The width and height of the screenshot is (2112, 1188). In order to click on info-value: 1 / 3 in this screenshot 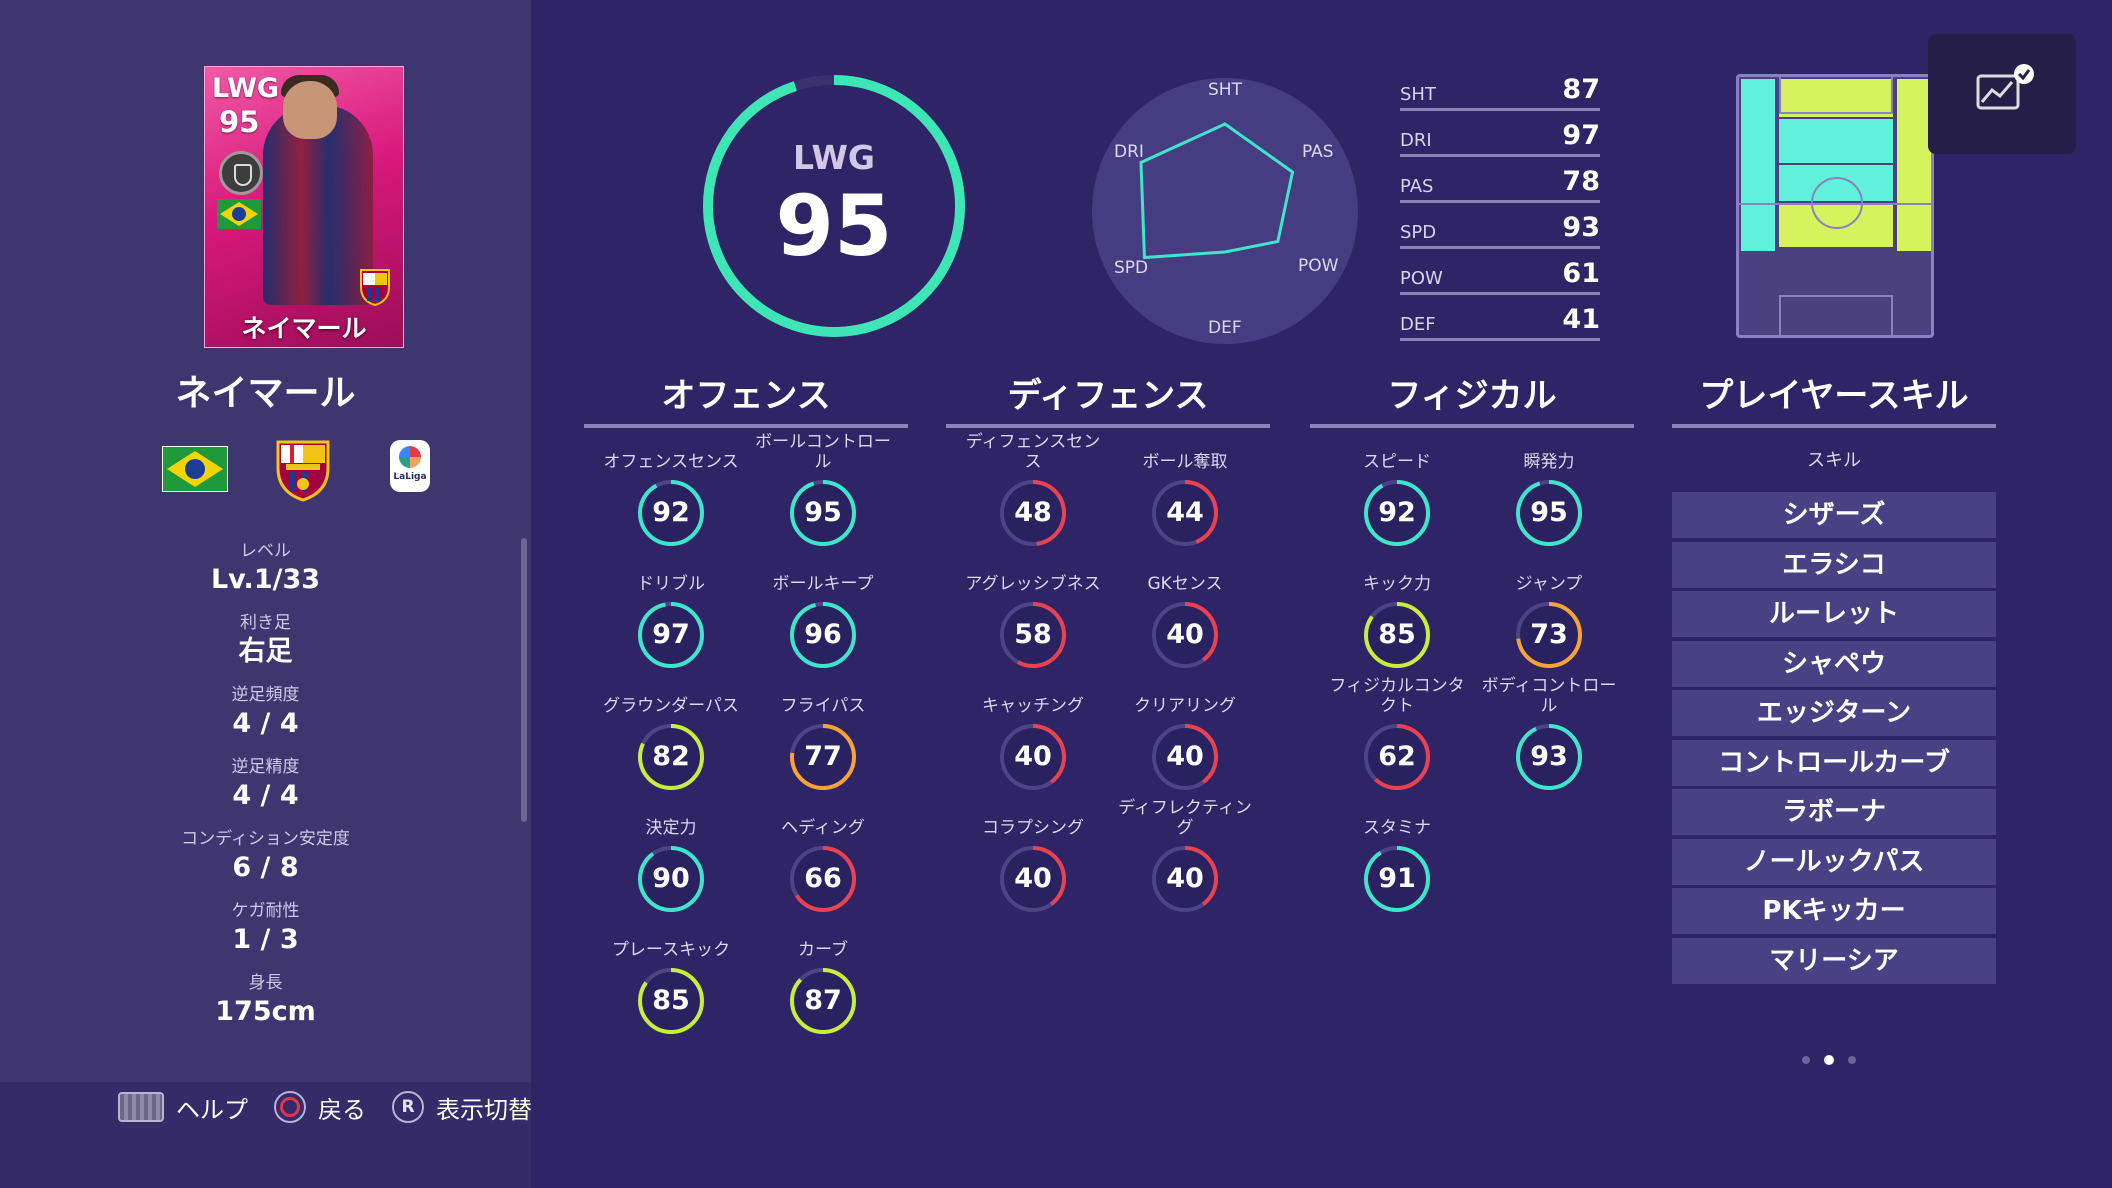, I will do `click(265, 939)`.